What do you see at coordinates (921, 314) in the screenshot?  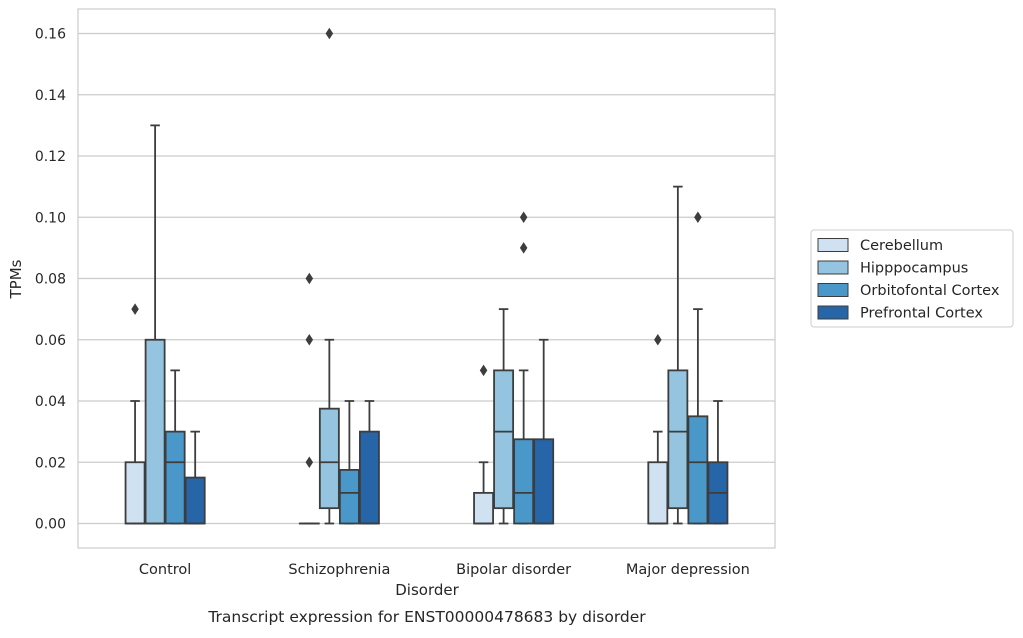 I see `legend-label: Prefrontal Cortex` at bounding box center [921, 314].